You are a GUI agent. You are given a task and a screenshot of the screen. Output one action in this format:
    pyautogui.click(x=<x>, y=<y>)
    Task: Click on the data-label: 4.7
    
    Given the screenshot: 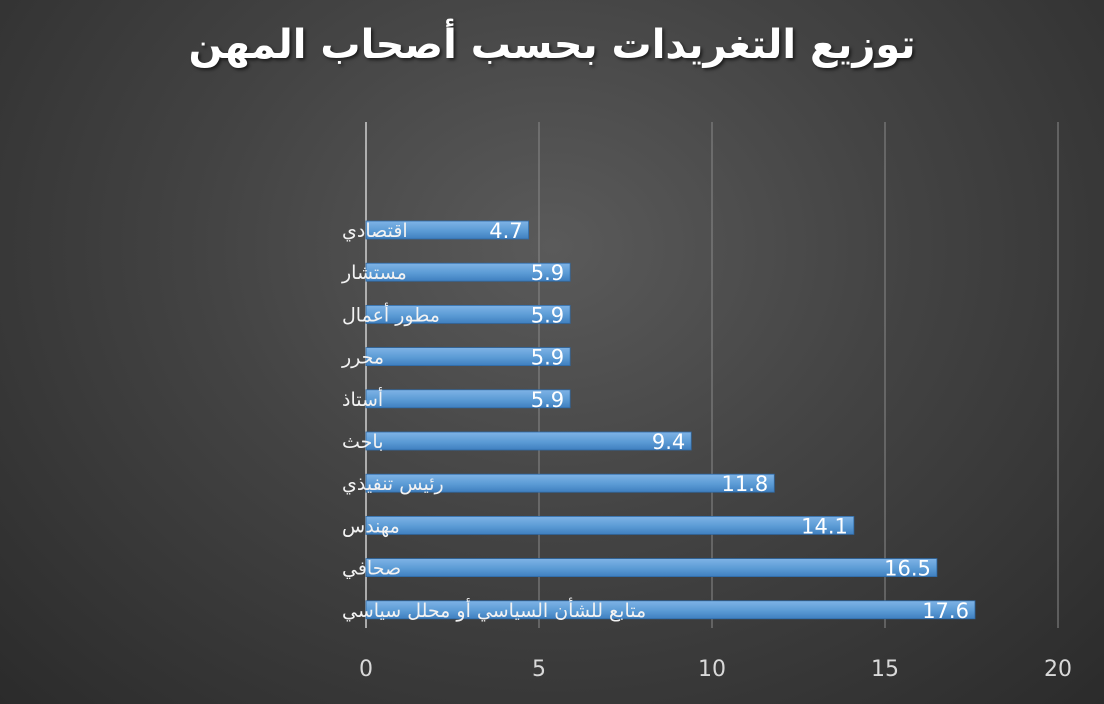 What is the action you would take?
    pyautogui.click(x=505, y=231)
    